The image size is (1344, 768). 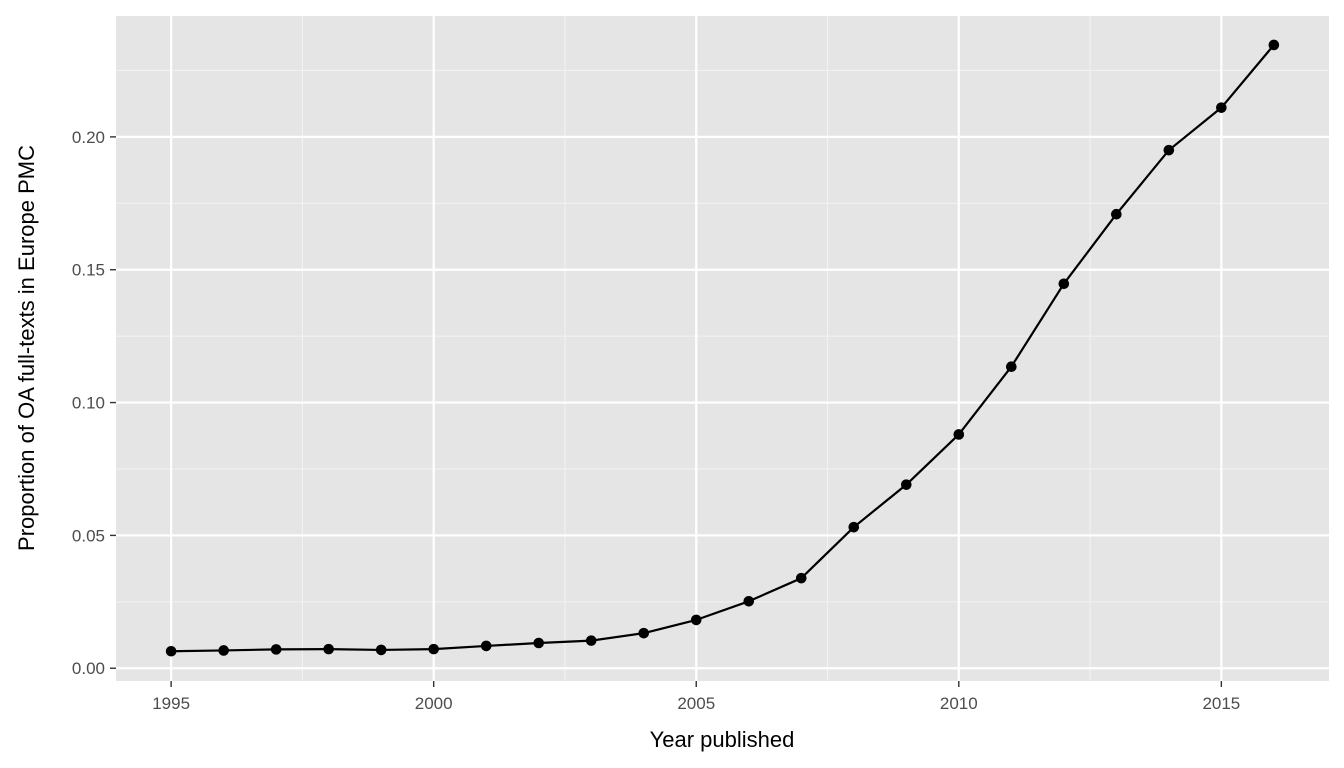 What do you see at coordinates (722, 739) in the screenshot?
I see `x-axis-title: Year published` at bounding box center [722, 739].